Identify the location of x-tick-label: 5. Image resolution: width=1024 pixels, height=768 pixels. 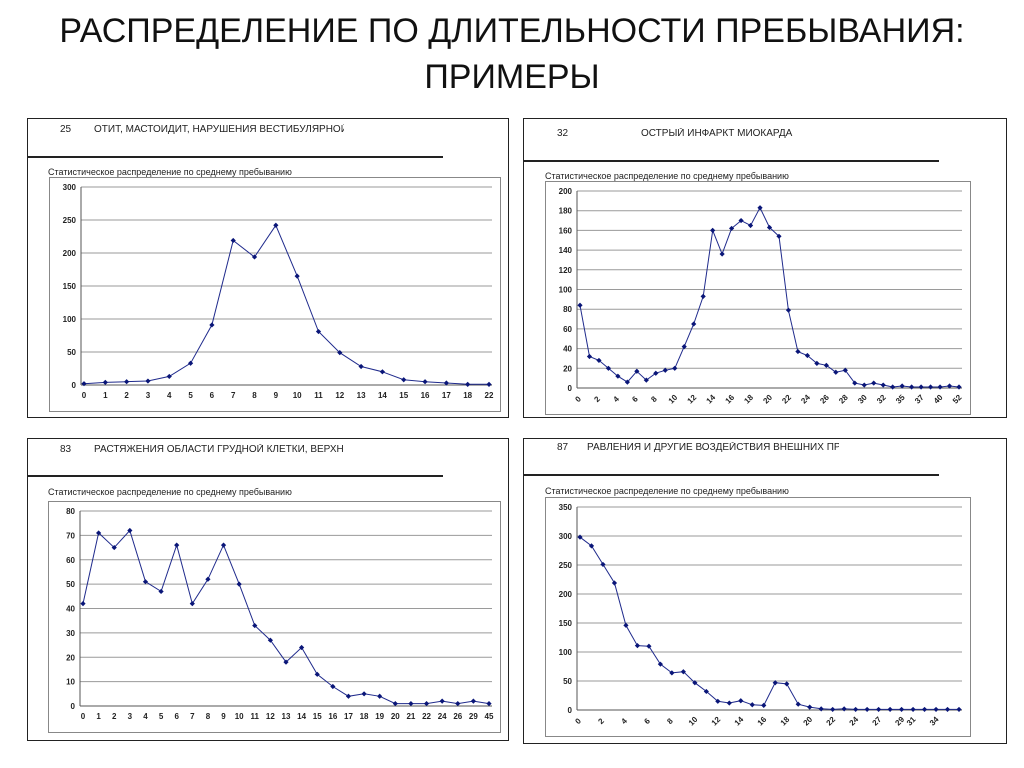
(161, 716).